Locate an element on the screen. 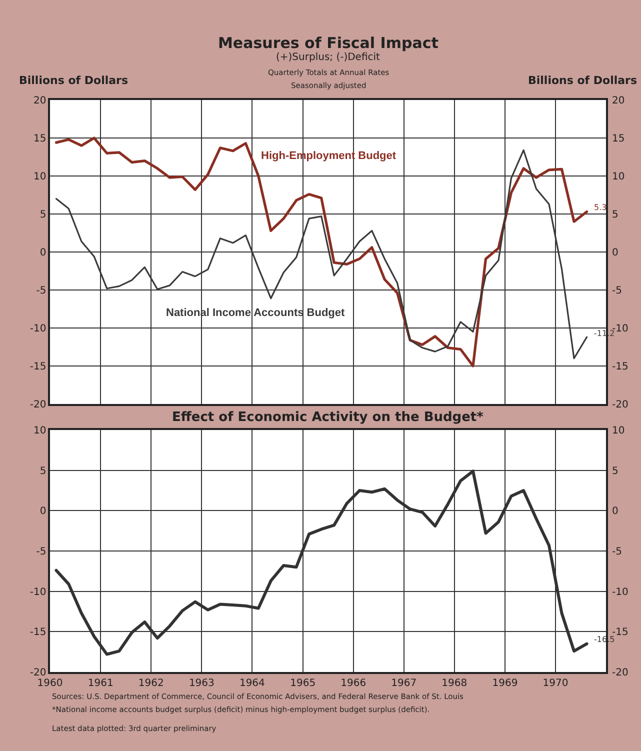 The width and height of the screenshot is (641, 751). y2-tick-label: 15 is located at coordinates (618, 139).